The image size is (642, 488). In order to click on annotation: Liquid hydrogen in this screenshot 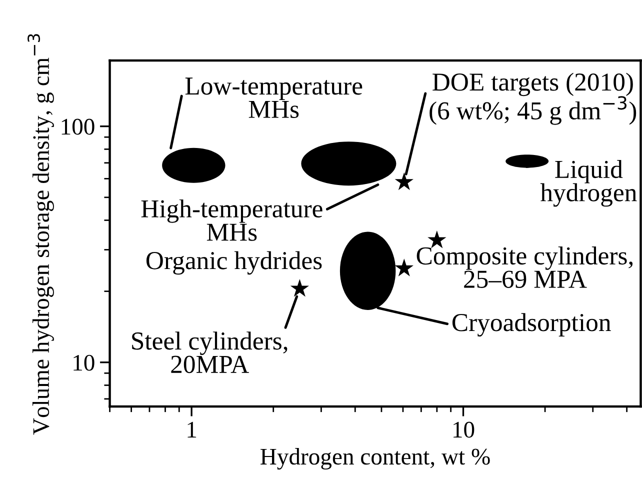, I will do `click(588, 183)`.